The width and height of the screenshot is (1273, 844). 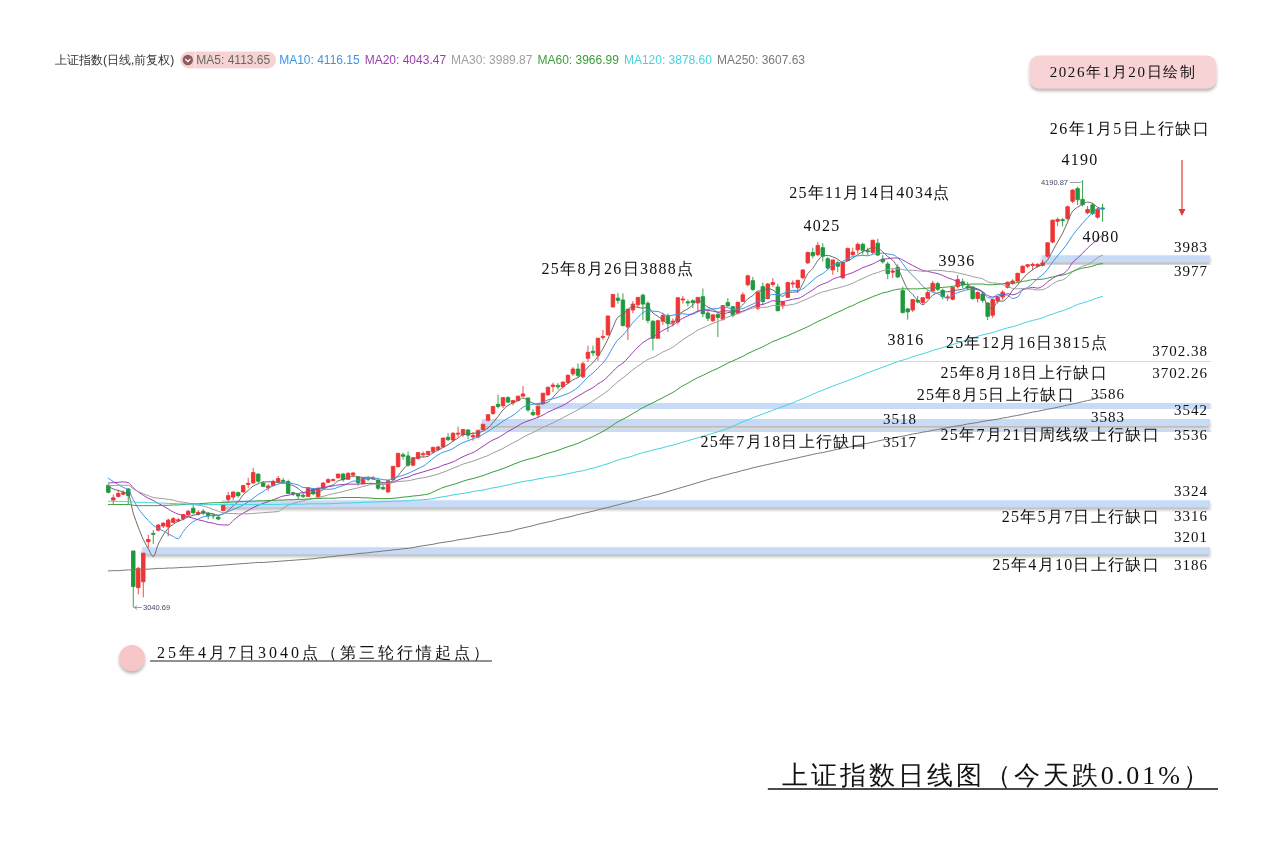 What do you see at coordinates (822, 225) in the screenshot?
I see `annotation: 4025` at bounding box center [822, 225].